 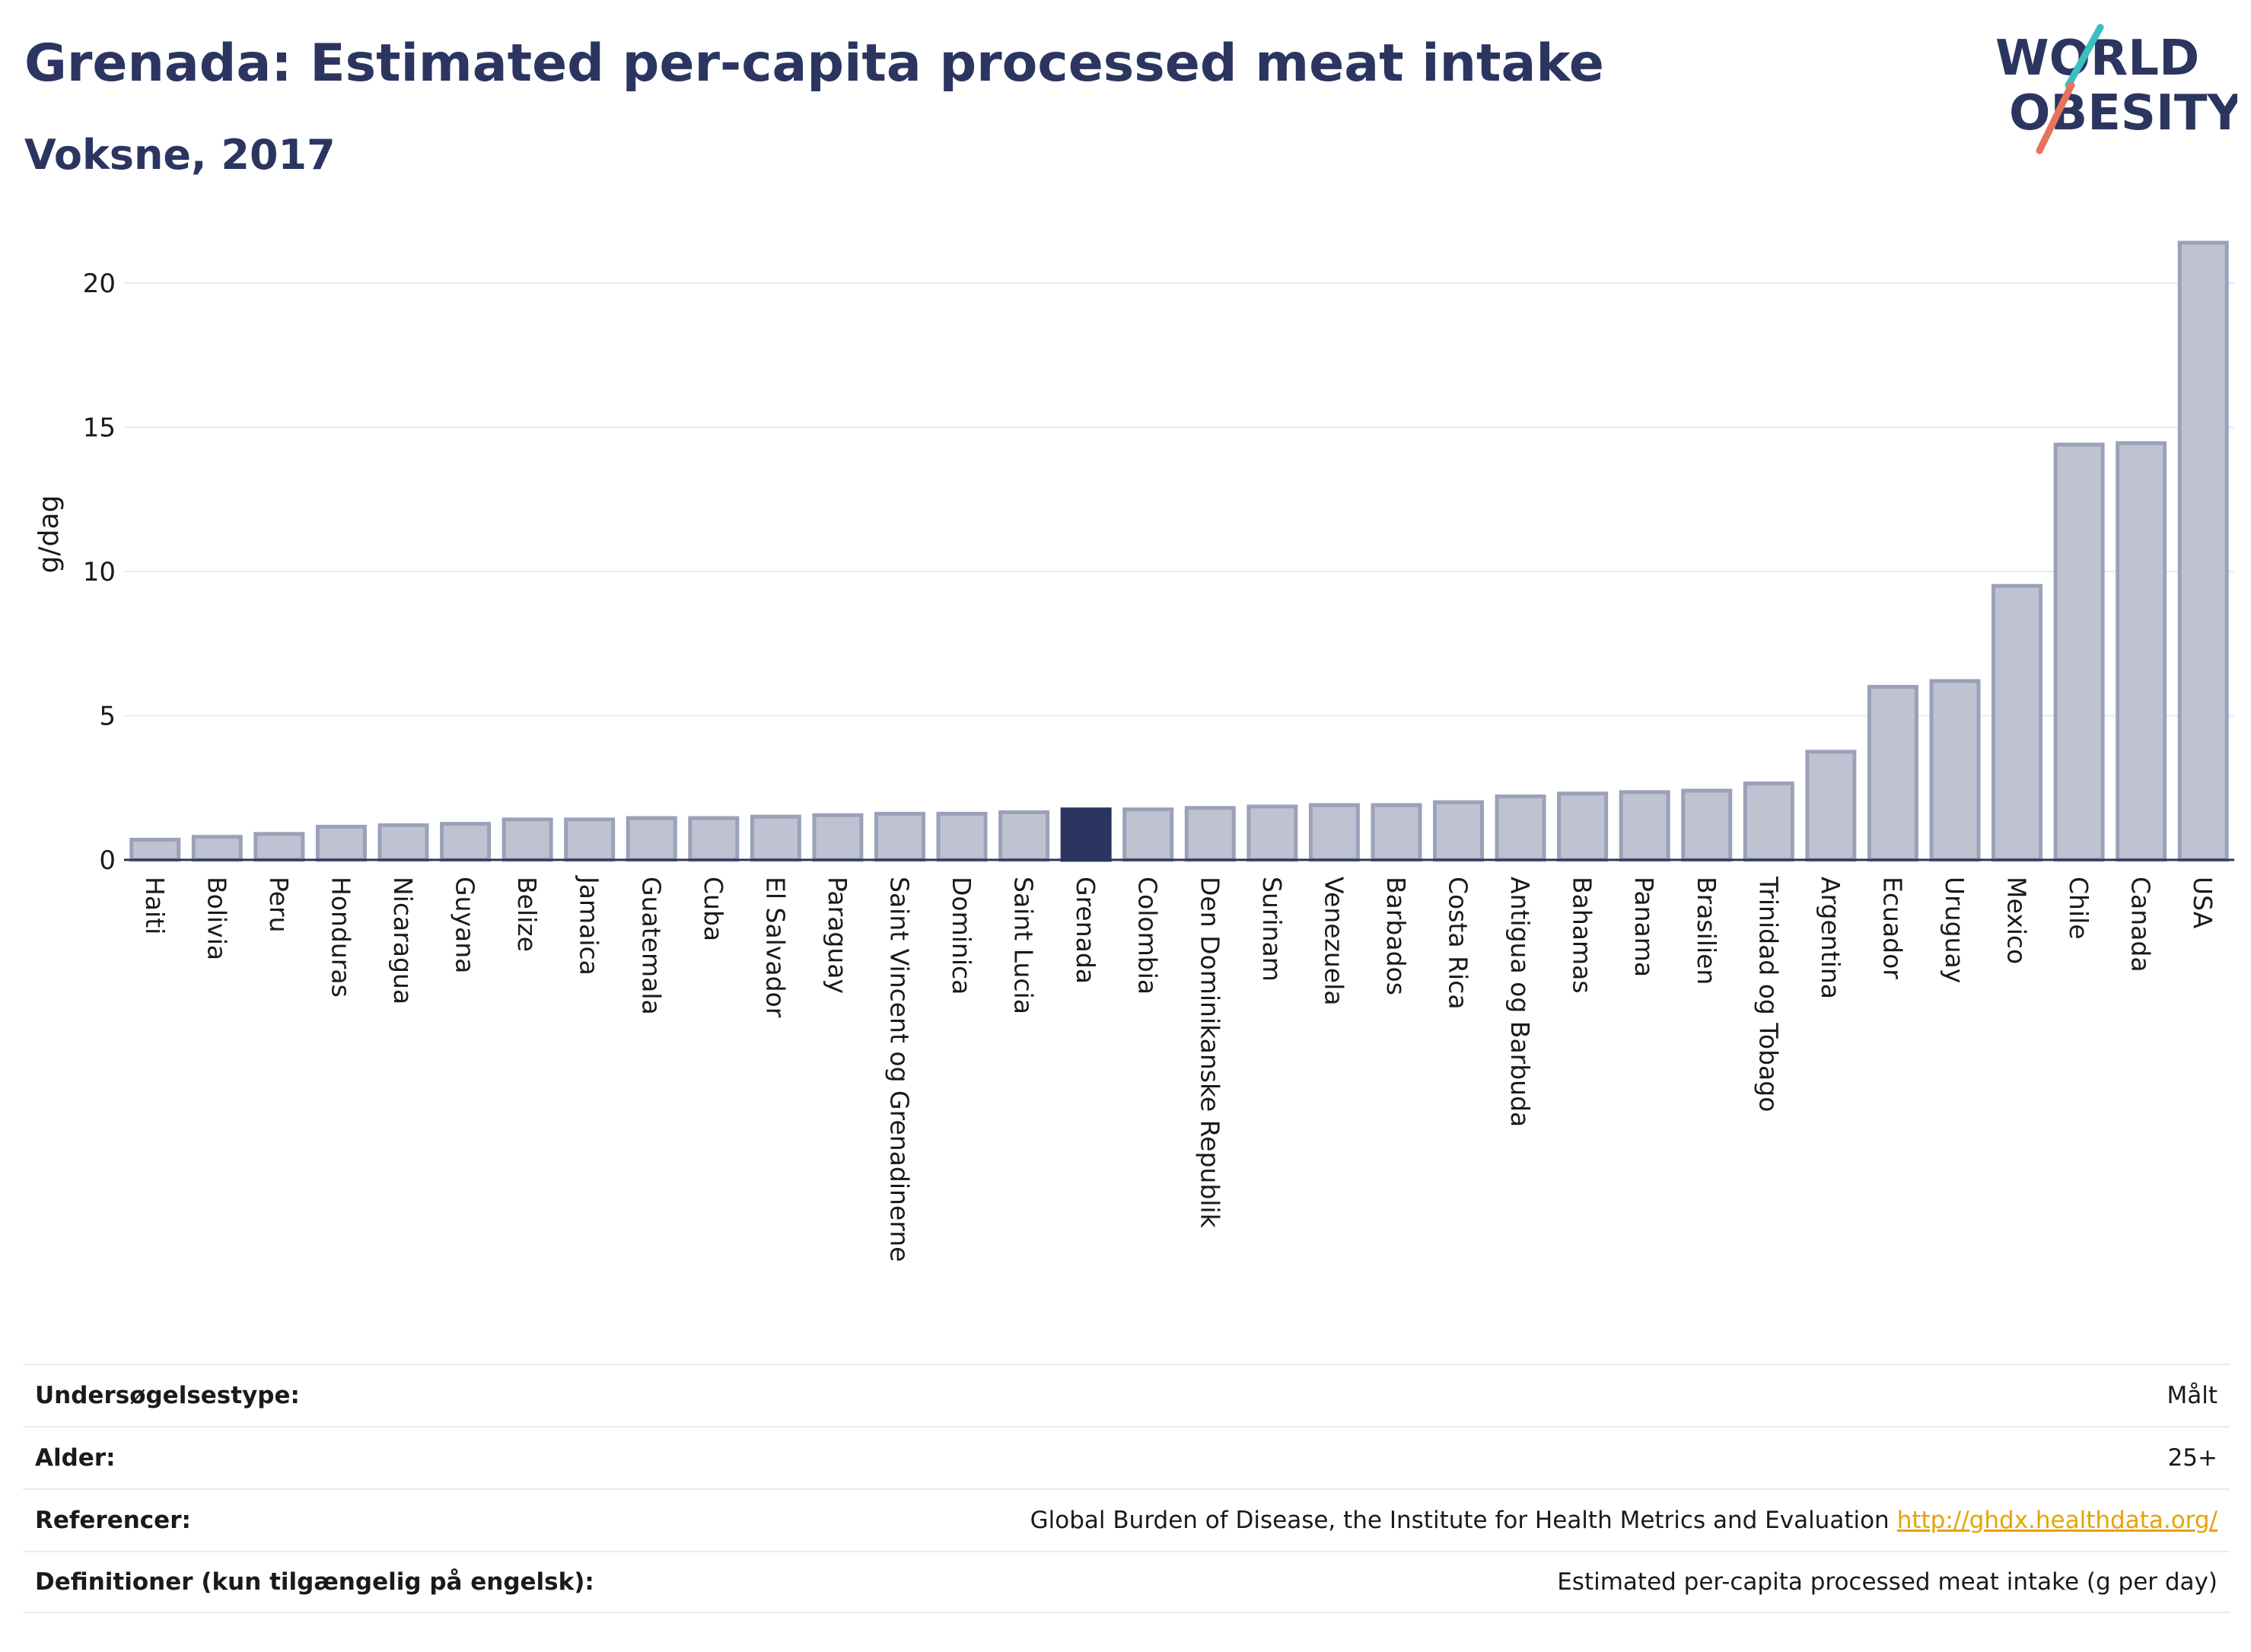 What do you see at coordinates (2055, 118) in the screenshot?
I see `logo-slash-bottom` at bounding box center [2055, 118].